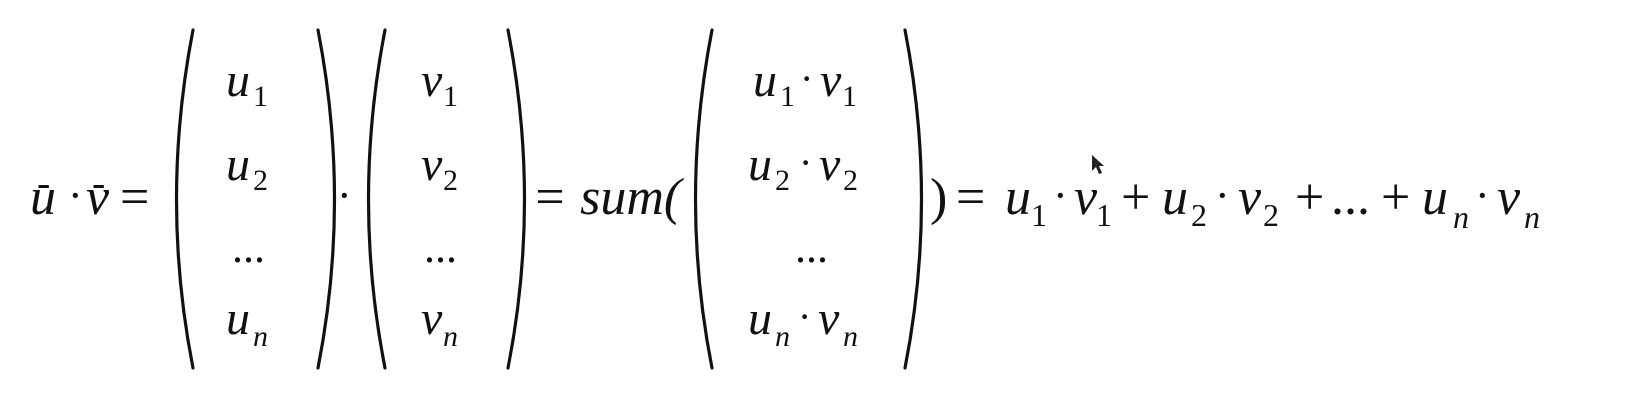 The height and width of the screenshot is (420, 1649). Describe the element at coordinates (808, 199) in the screenshot. I see `vector-uv: u 1 · v 1 u 2 · v 2 ... u n · v n` at that location.